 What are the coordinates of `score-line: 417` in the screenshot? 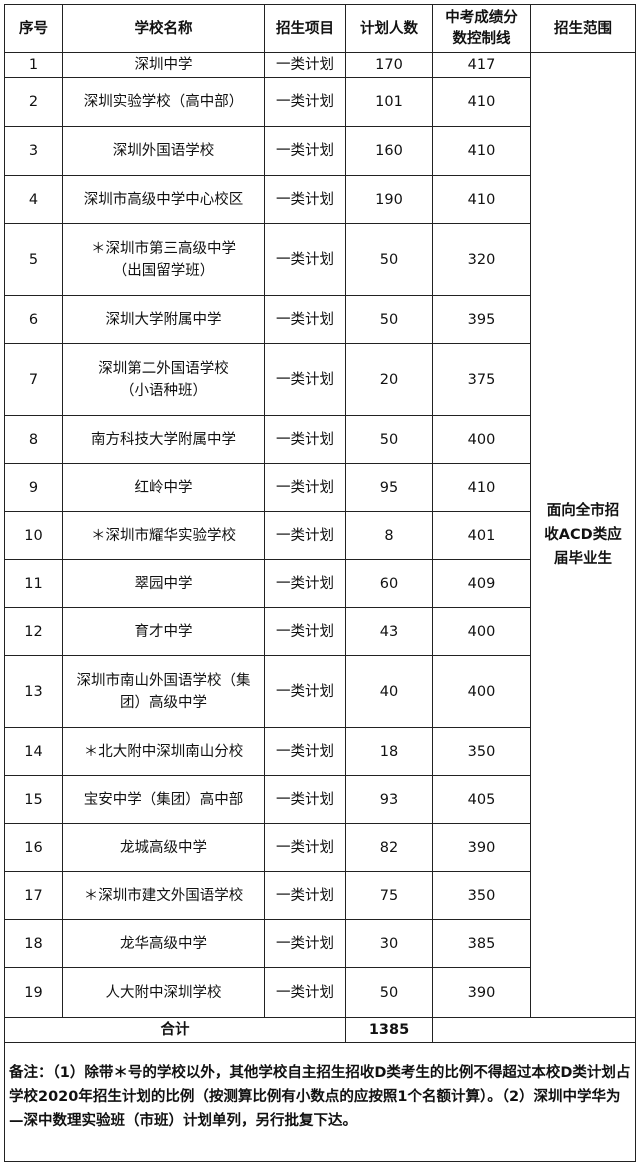 It's located at (481, 65).